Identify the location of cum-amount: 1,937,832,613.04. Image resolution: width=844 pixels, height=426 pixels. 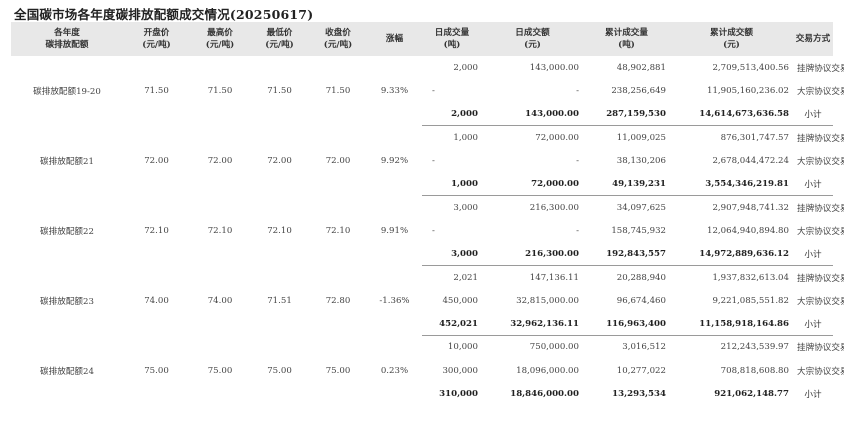
(750, 277).